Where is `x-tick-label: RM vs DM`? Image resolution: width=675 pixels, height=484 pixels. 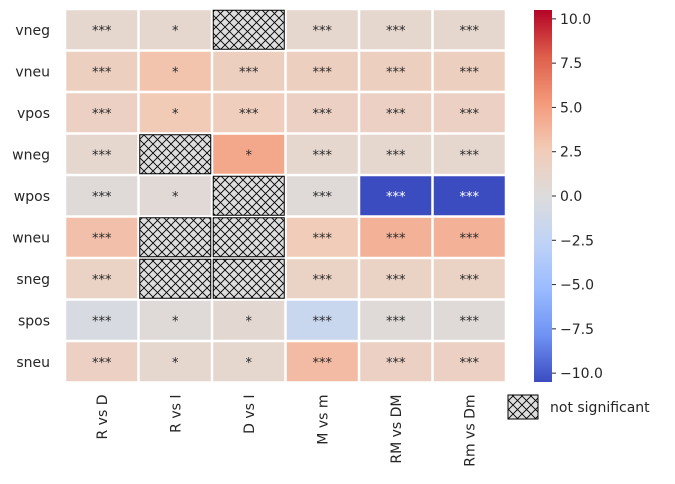 x-tick-label: RM vs DM is located at coordinates (397, 429).